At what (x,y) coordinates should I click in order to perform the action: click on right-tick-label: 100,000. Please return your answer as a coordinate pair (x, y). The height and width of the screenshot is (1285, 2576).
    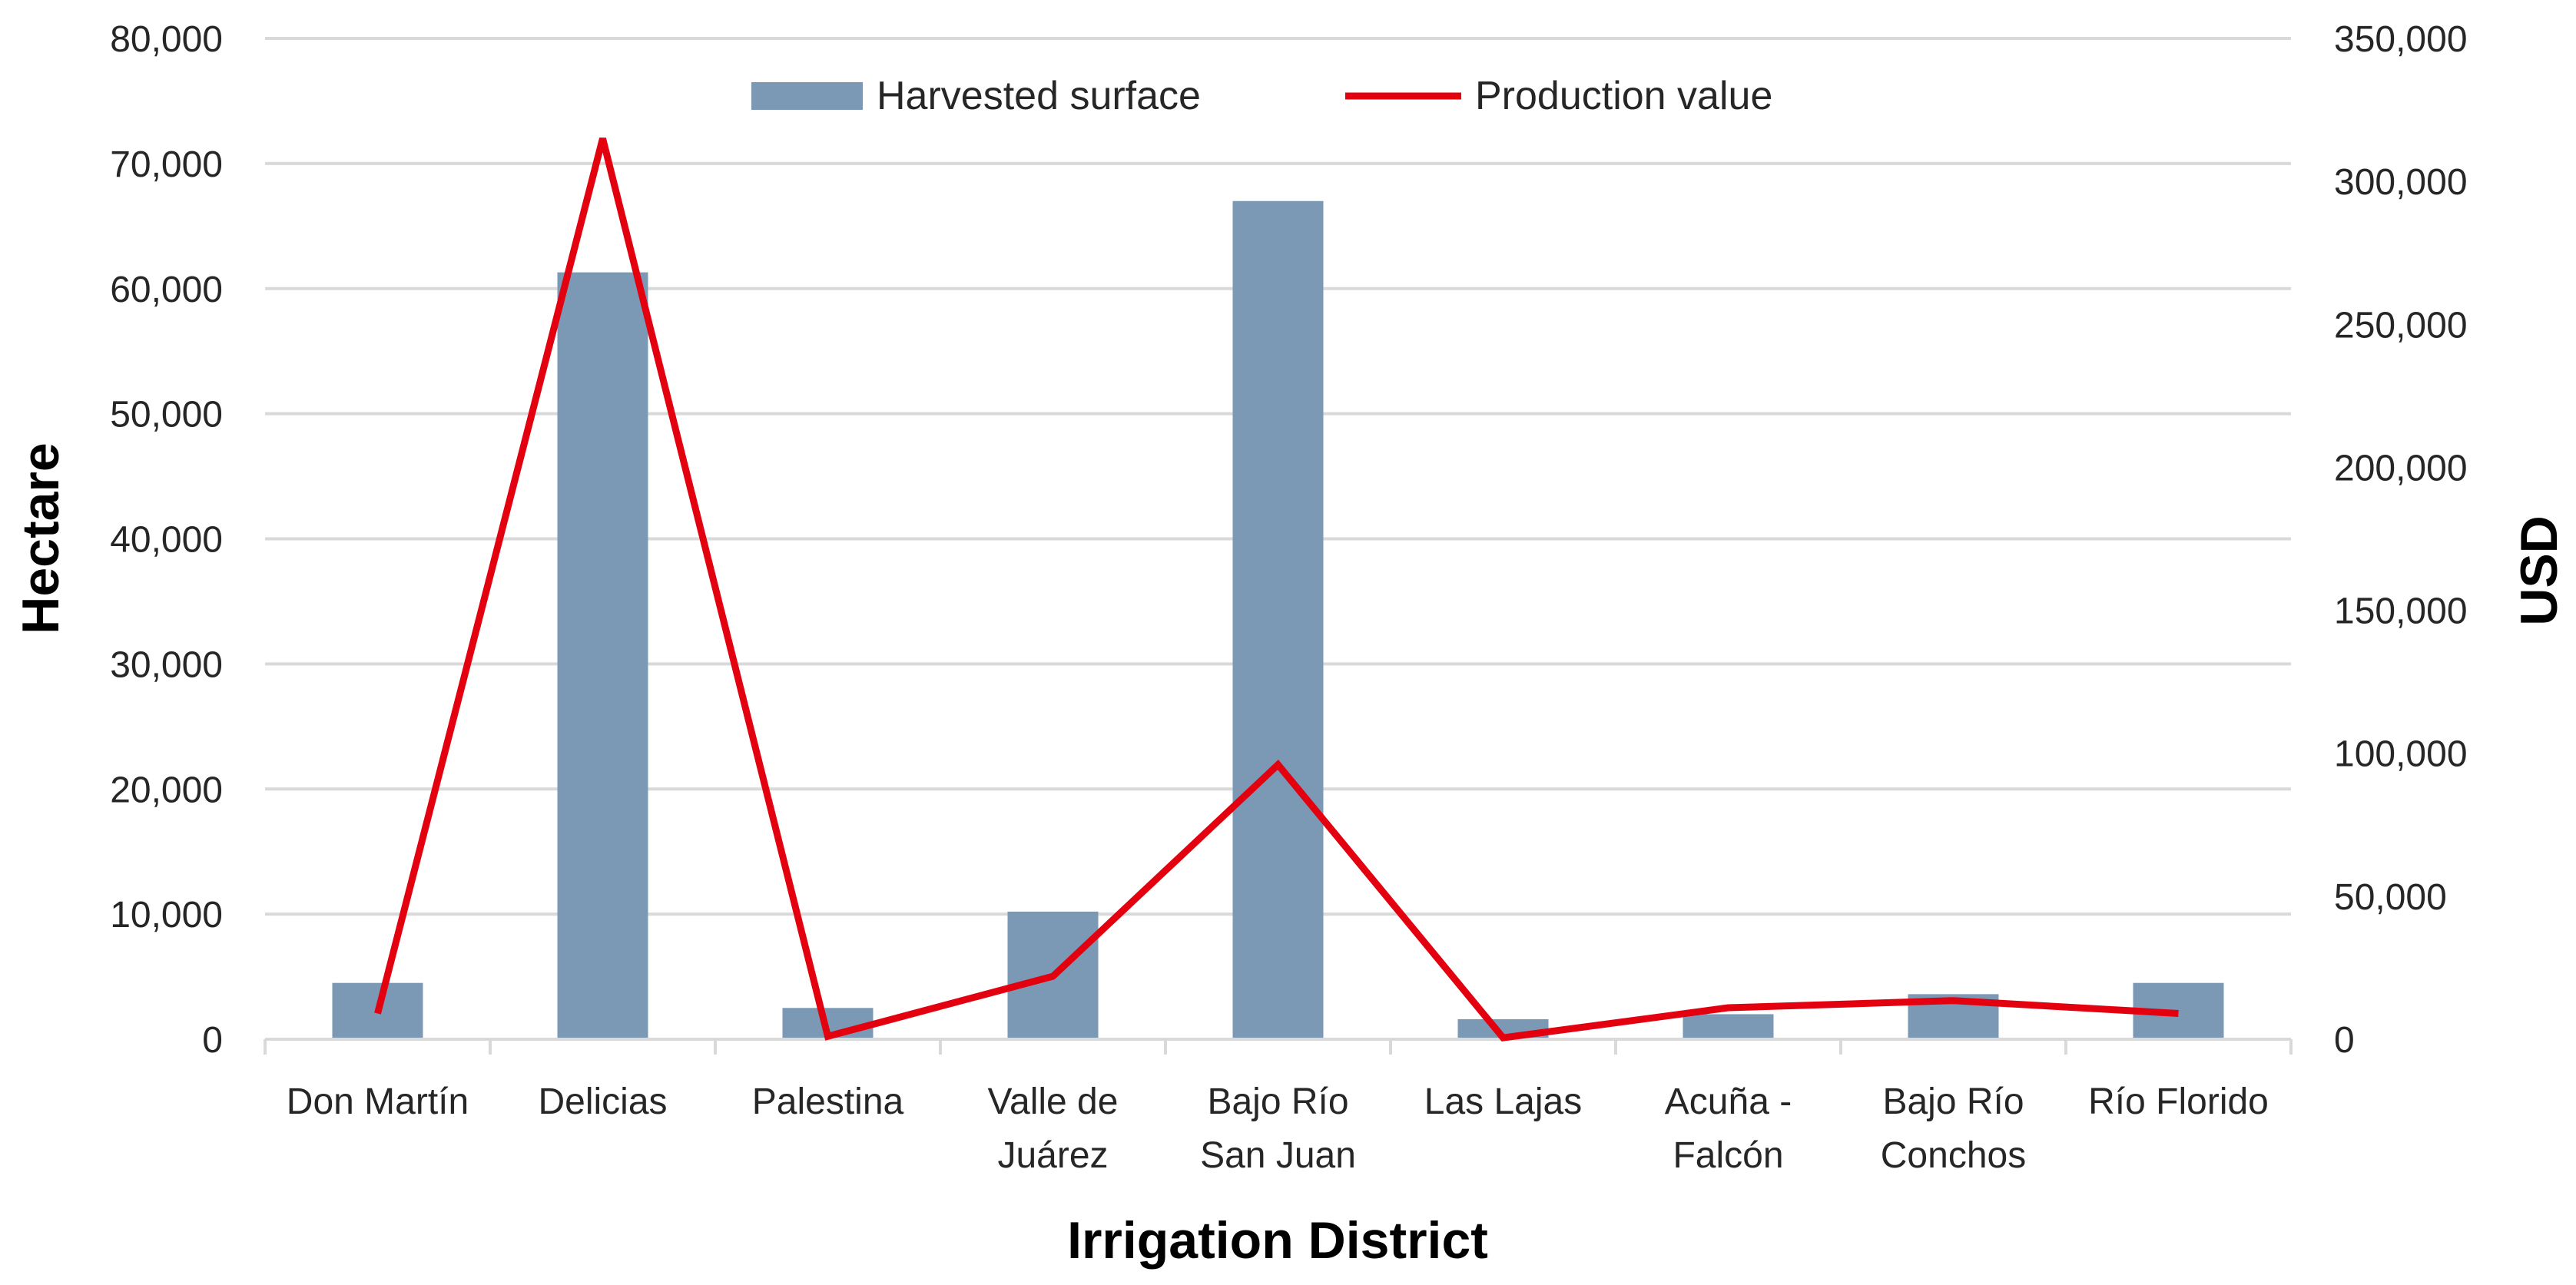
    Looking at the image, I should click on (2401, 754).